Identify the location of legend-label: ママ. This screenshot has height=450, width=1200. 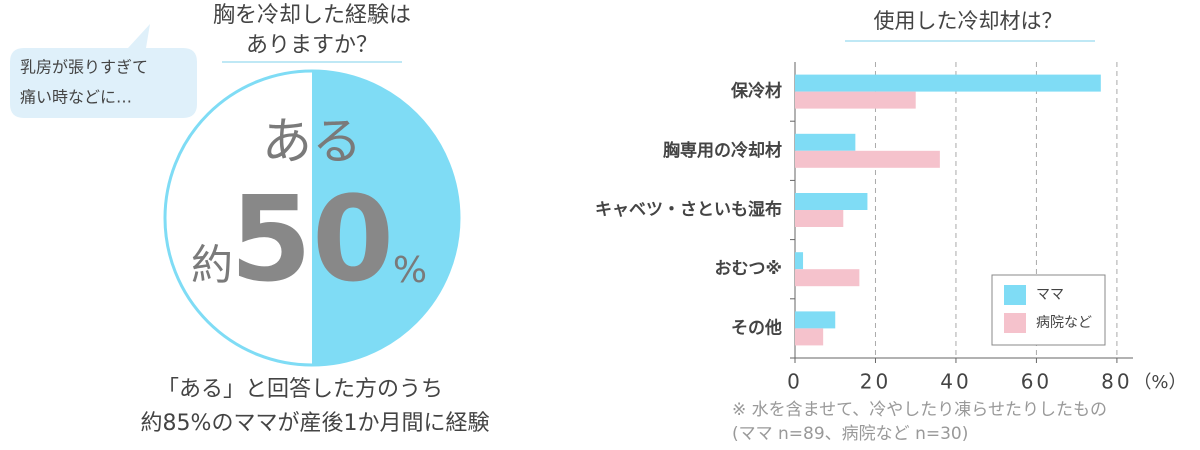
(1050, 295).